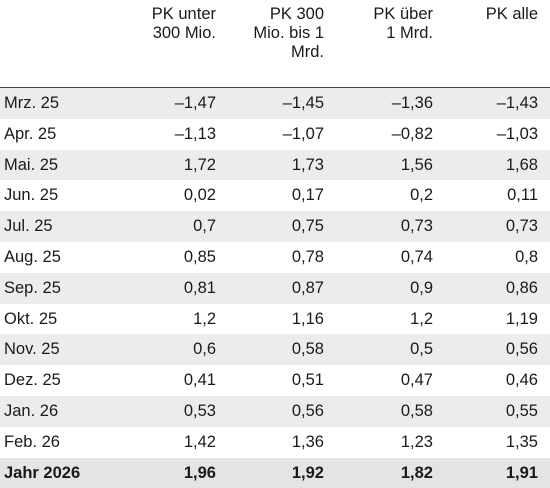 This screenshot has height=488, width=550. Describe the element at coordinates (32, 103) in the screenshot. I see `row-label: Mrz. 25` at that location.